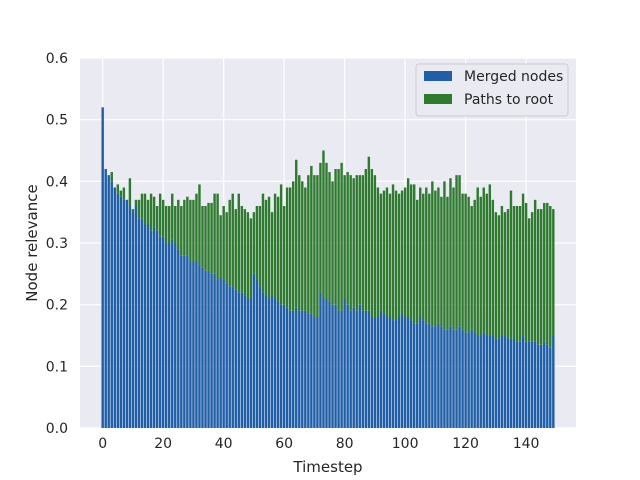 The width and height of the screenshot is (640, 480). I want to click on y-tick-label: 0.1, so click(57, 367).